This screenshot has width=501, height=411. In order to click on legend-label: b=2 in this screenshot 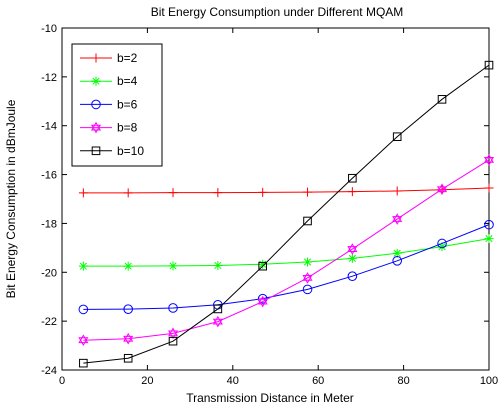, I will do `click(127, 58)`.